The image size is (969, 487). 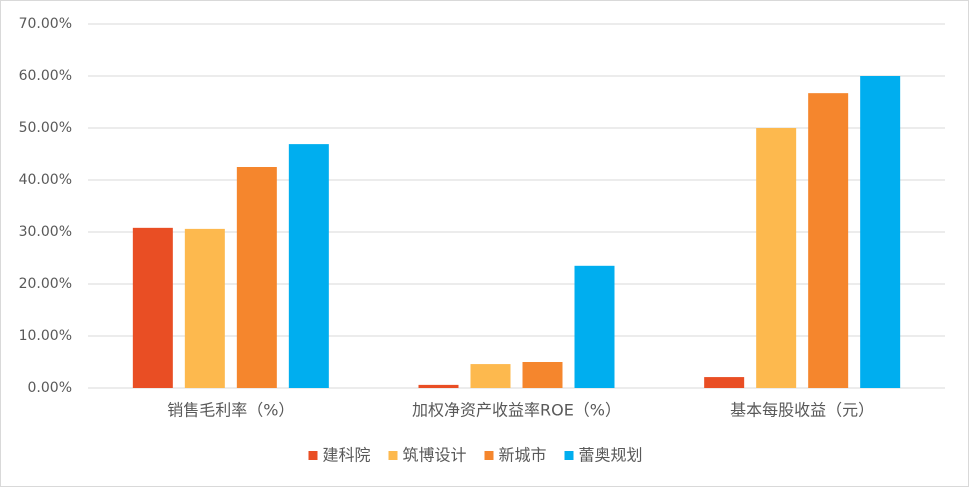 What do you see at coordinates (45, 232) in the screenshot?
I see `y-tick-label: 30.00%` at bounding box center [45, 232].